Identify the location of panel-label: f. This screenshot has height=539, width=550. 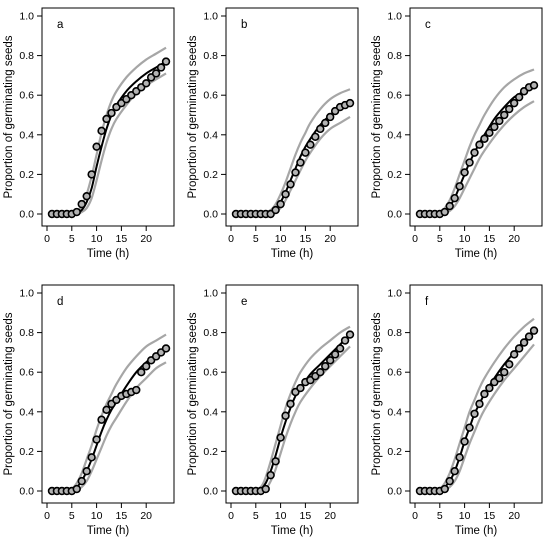
(427, 302).